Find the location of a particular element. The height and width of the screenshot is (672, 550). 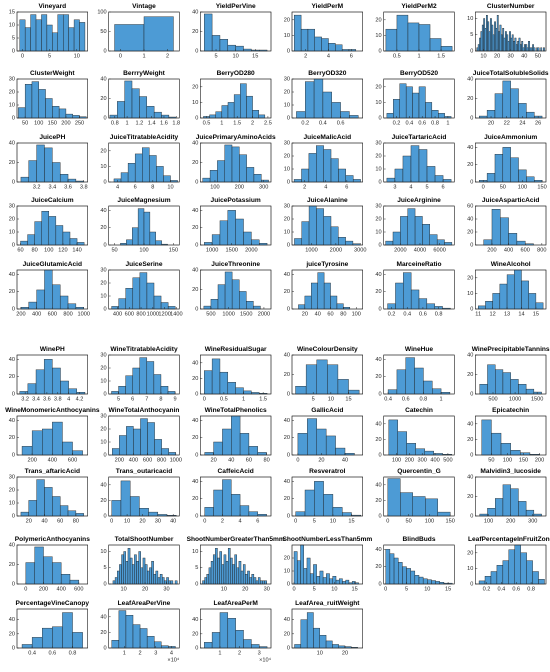

panel-title: Malvidin3_lucoside is located at coordinates (510, 471).